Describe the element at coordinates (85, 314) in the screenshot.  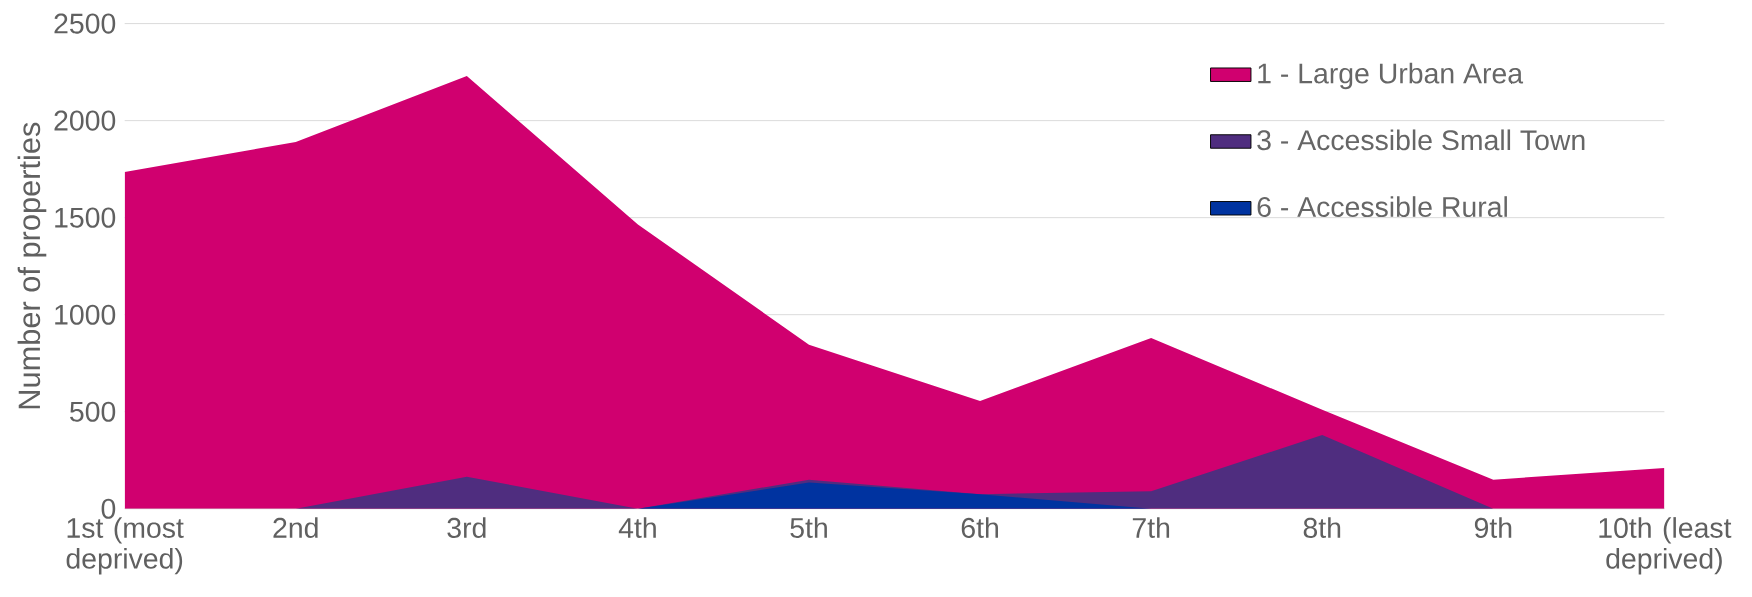
I see `y-tick-label: 1000` at that location.